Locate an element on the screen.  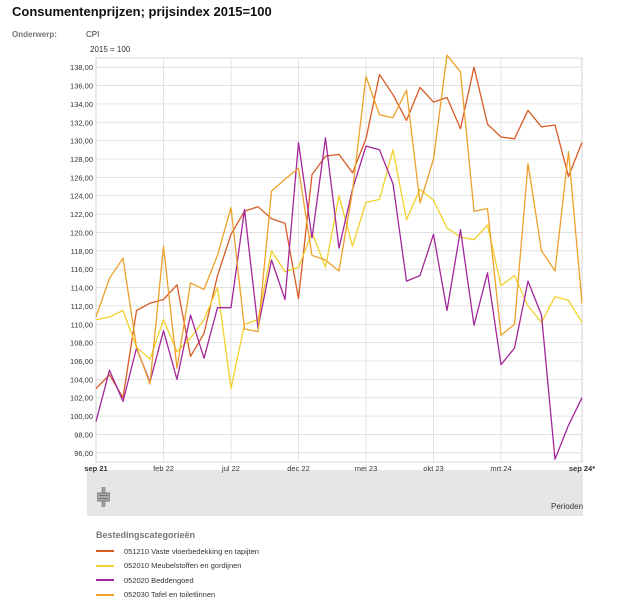
page-title: Consumentenprijzen; prijsindex 2015=100 is located at coordinates (142, 11).